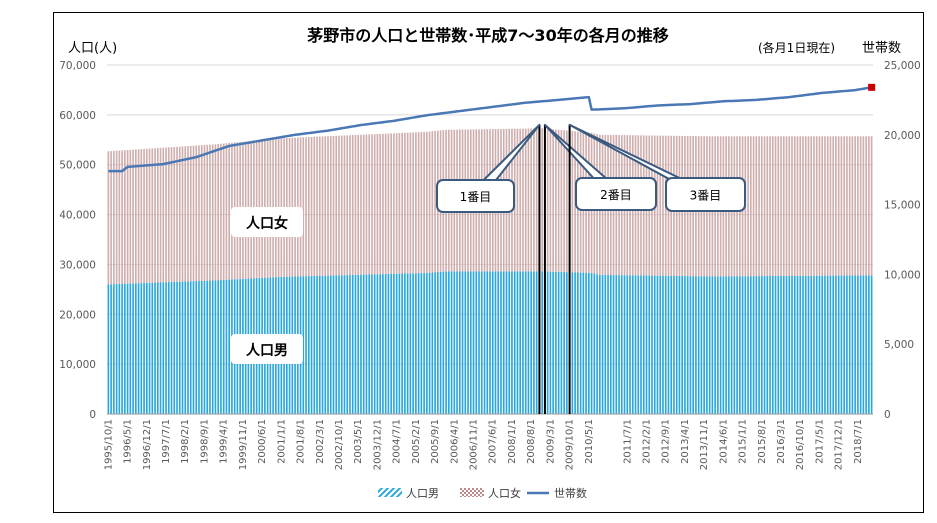  I want to click on x-tick-label: 1998/2/1, so click(185, 441).